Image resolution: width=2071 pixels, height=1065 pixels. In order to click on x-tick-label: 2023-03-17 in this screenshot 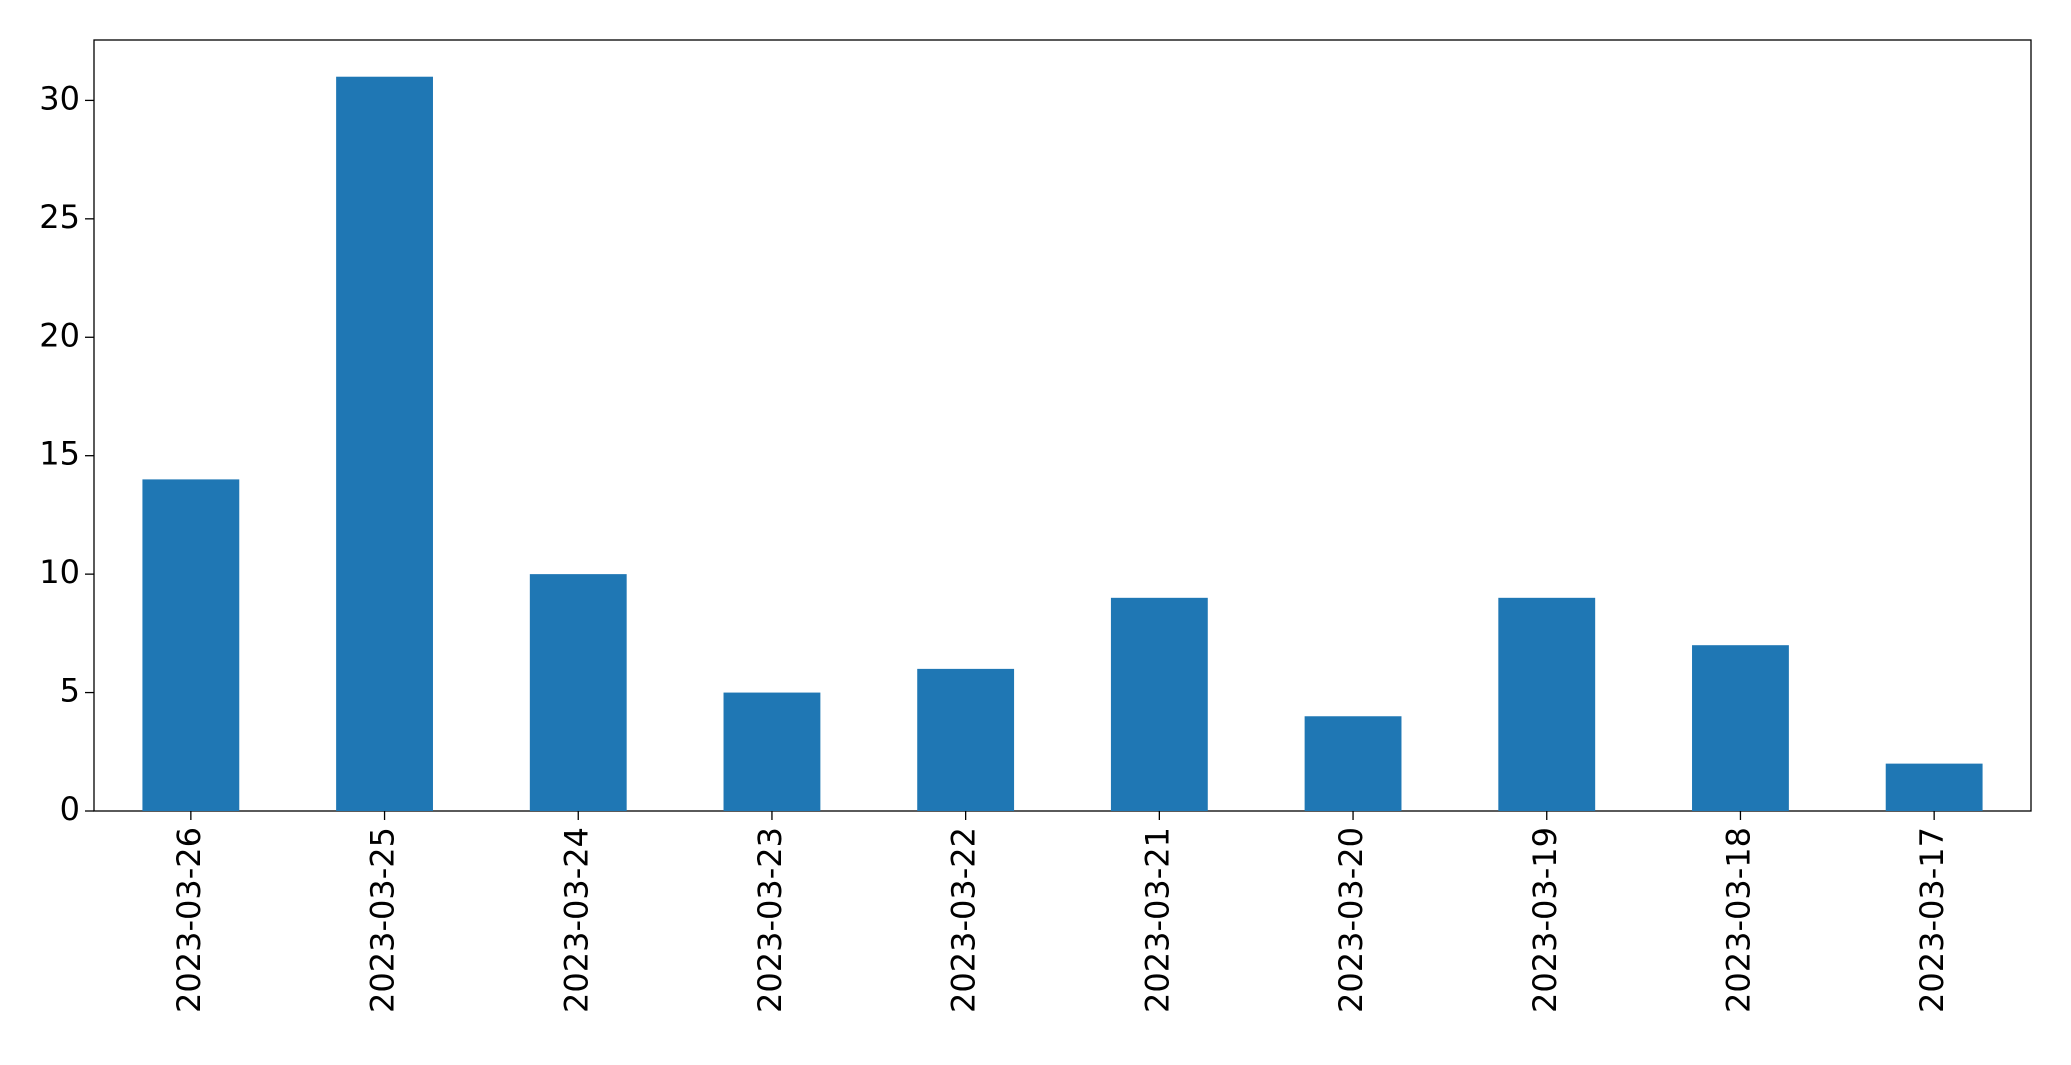, I will do `click(1932, 920)`.